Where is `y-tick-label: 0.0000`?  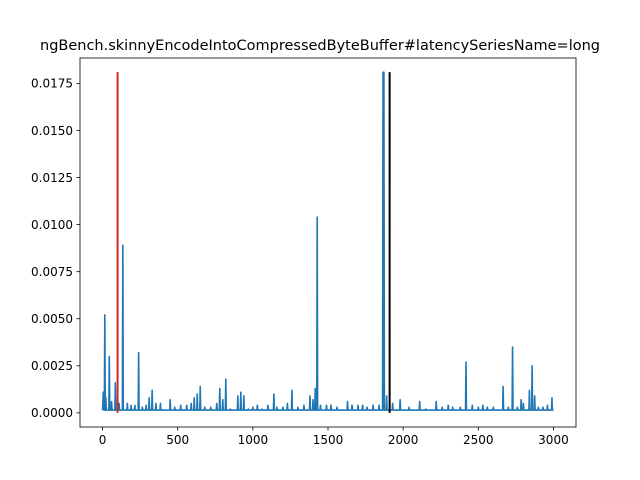 y-tick-label: 0.0000 is located at coordinates (52, 413).